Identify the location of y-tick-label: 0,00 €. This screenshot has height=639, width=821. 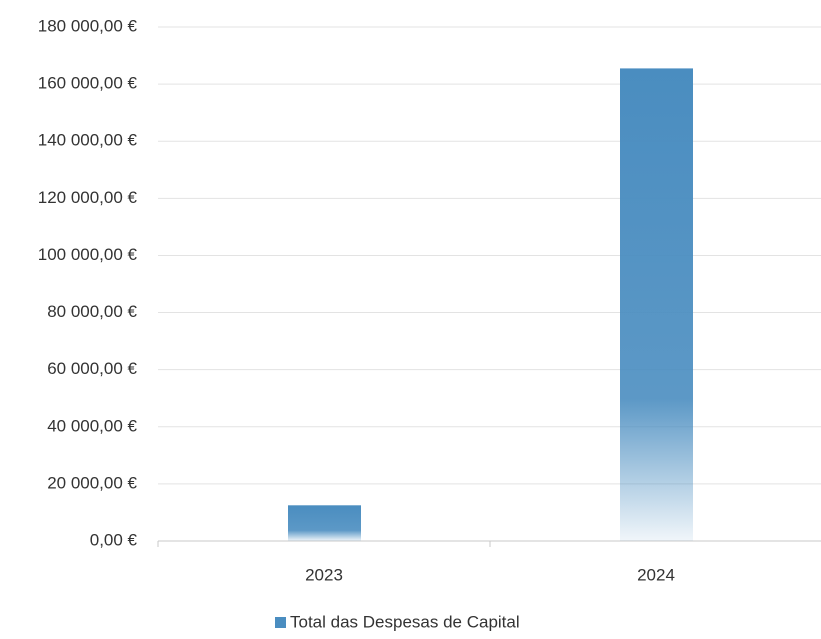
(114, 539).